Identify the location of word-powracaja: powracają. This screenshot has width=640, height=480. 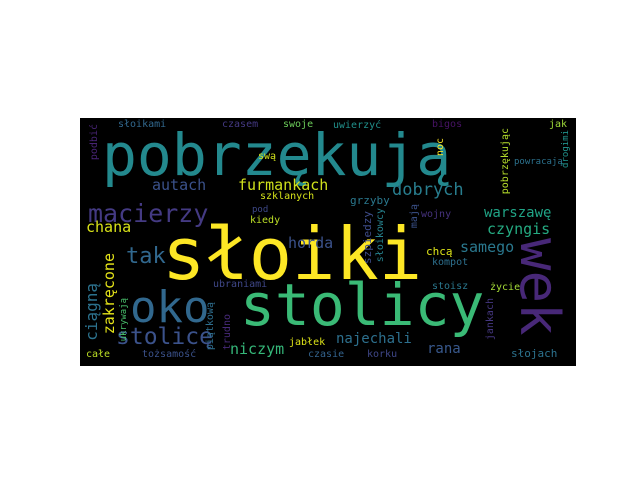
(538, 162).